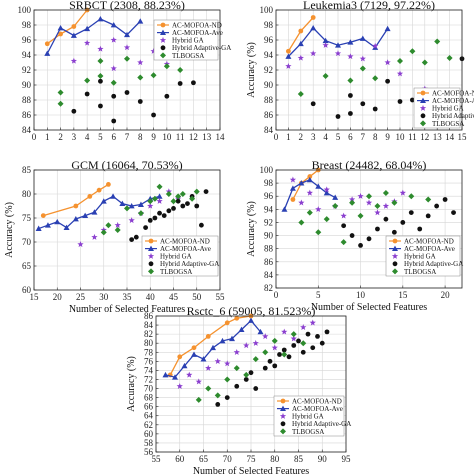 This screenshot has width=474, height=474. I want to click on legend-entry: Hybrid GA, so click(188, 41).